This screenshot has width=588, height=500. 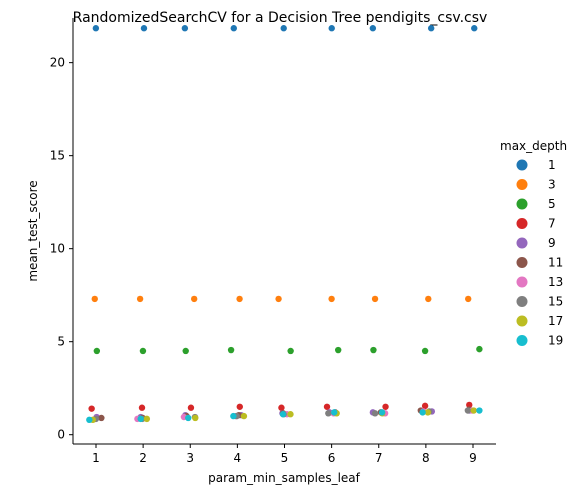 I want to click on x-tick-label: 7, so click(x=379, y=458).